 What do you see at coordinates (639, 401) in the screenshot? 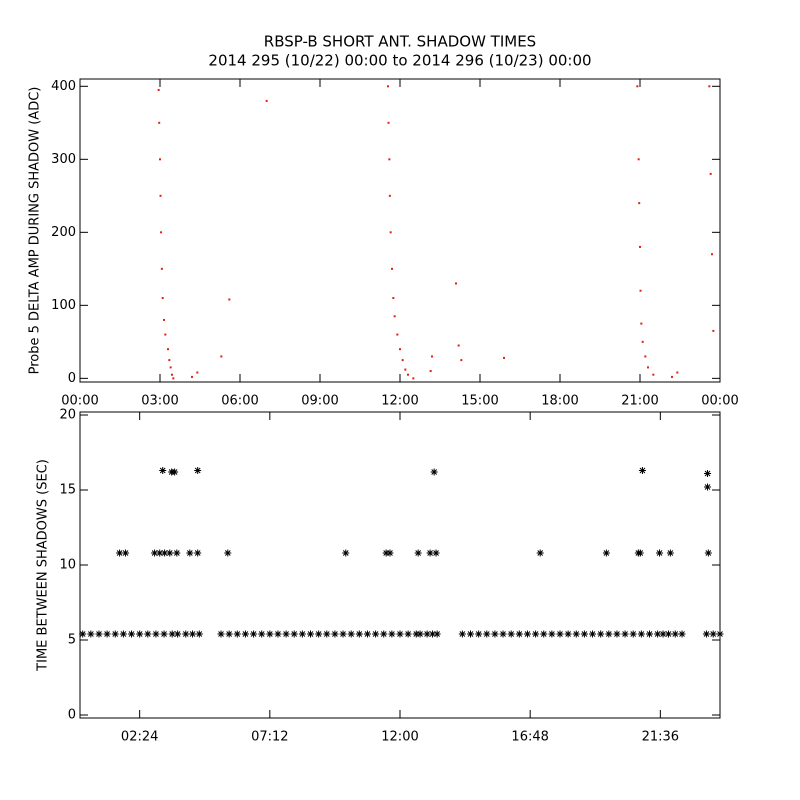
I see `x-tick-label: 21:00` at bounding box center [639, 401].